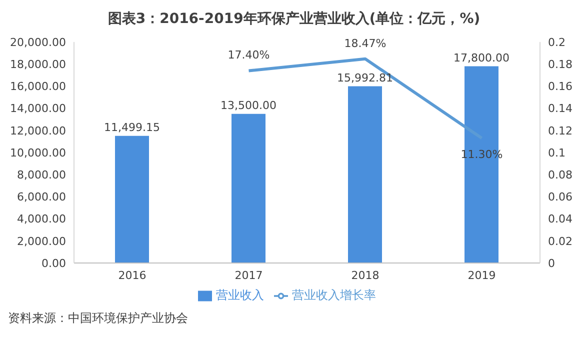  Describe the element at coordinates (294, 19) in the screenshot. I see `chart-title: 图表3：2016-2019年环保产业营业收入(单位：亿元，%)` at that location.